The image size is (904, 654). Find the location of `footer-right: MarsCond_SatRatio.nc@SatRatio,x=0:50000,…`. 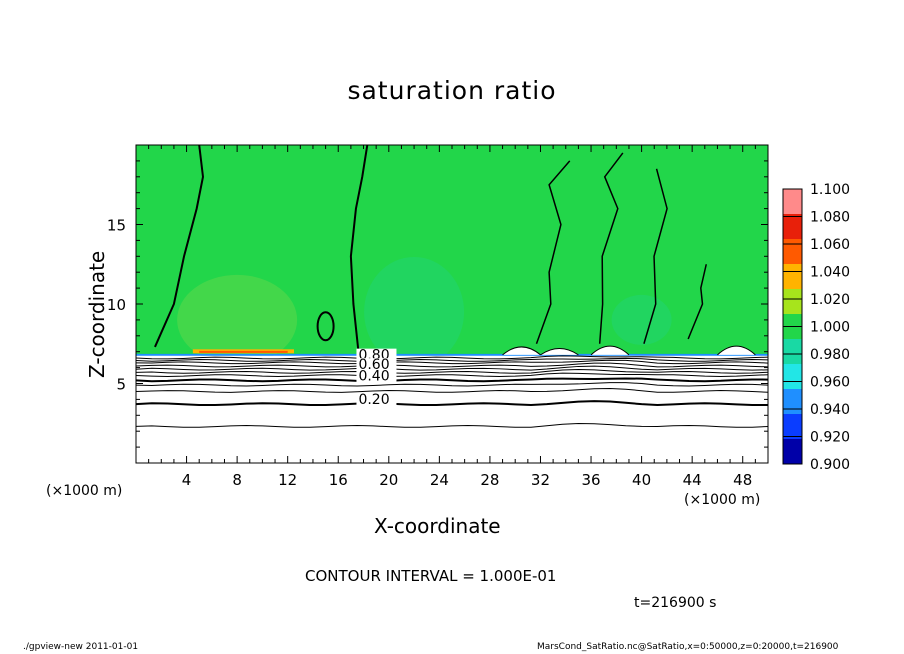

footer-right: MarsCond_SatRatio.nc@SatRatio,x=0:50000,… is located at coordinates (688, 647).